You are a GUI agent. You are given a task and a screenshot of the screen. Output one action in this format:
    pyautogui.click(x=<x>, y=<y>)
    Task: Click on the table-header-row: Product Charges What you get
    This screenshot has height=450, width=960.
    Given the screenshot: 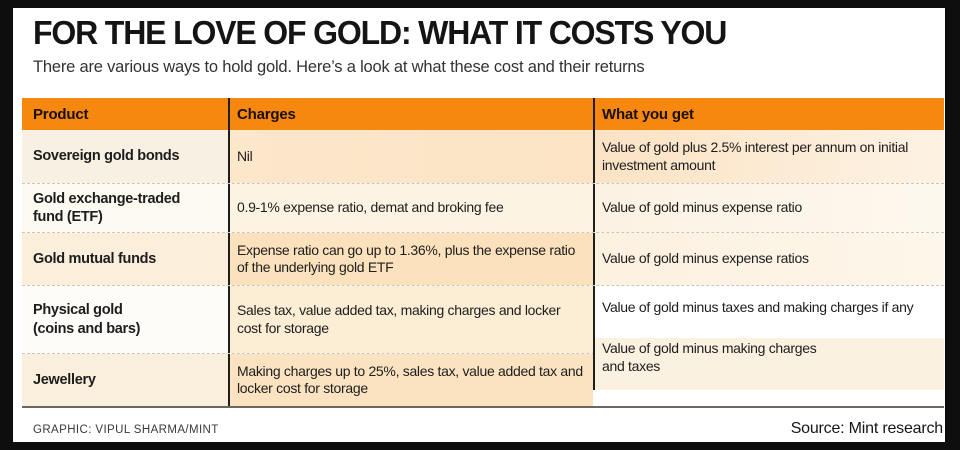 What is the action you would take?
    pyautogui.click(x=483, y=114)
    